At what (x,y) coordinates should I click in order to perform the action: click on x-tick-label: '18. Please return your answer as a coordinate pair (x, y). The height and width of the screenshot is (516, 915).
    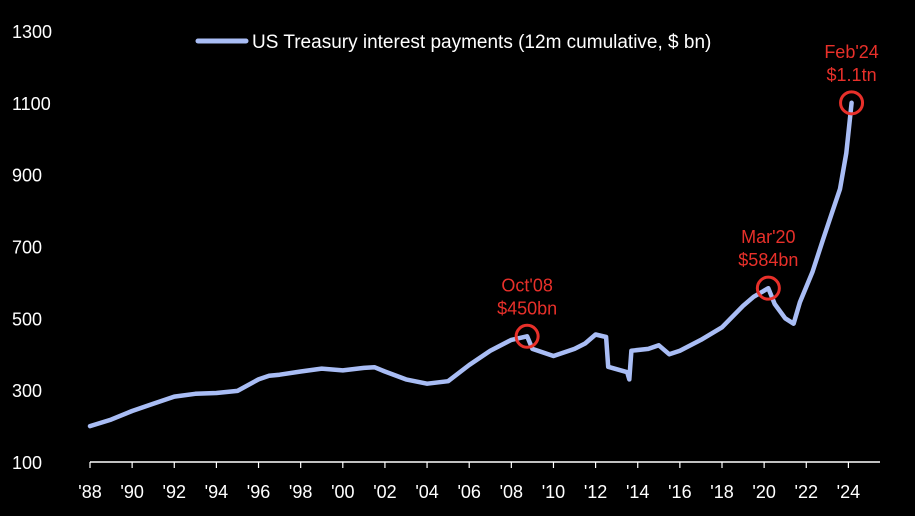
    Looking at the image, I should click on (721, 492).